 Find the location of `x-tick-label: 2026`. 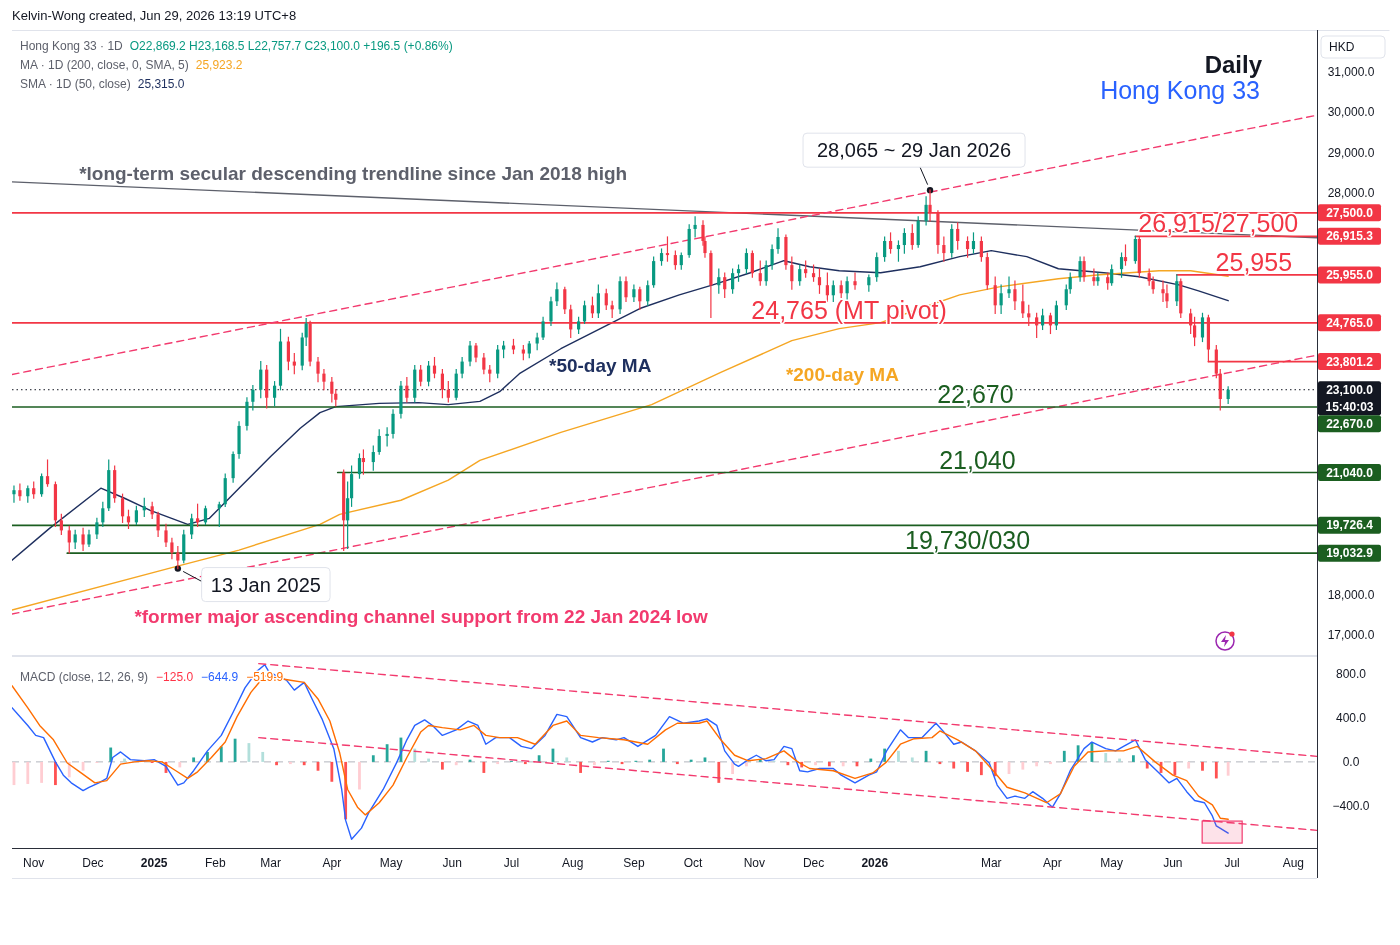

x-tick-label: 2026 is located at coordinates (875, 863).